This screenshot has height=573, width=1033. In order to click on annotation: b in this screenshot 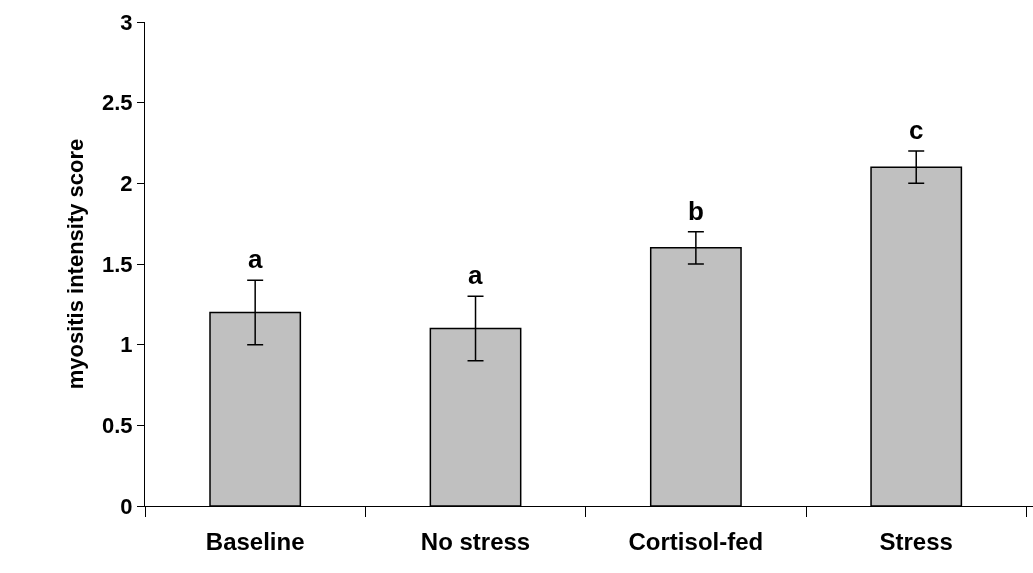, I will do `click(696, 211)`.